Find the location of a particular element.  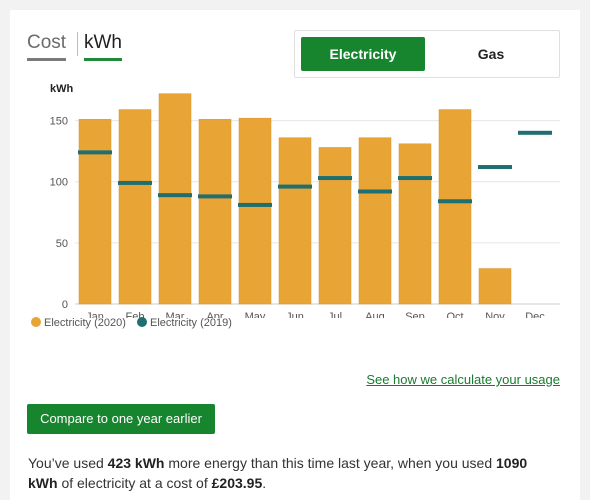

bar-may is located at coordinates (255, 211).